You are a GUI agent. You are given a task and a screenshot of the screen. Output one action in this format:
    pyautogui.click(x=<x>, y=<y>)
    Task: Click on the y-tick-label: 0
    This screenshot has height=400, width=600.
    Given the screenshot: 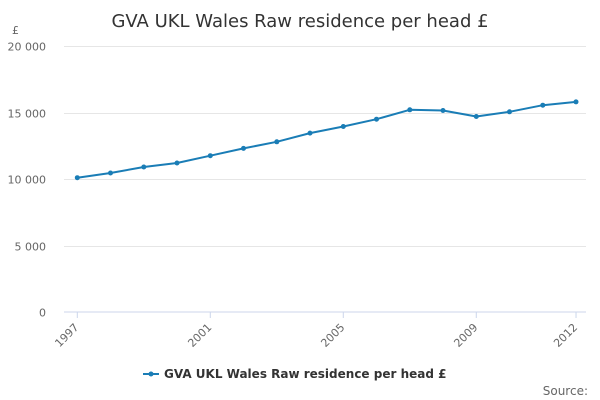 What is the action you would take?
    pyautogui.click(x=42, y=313)
    